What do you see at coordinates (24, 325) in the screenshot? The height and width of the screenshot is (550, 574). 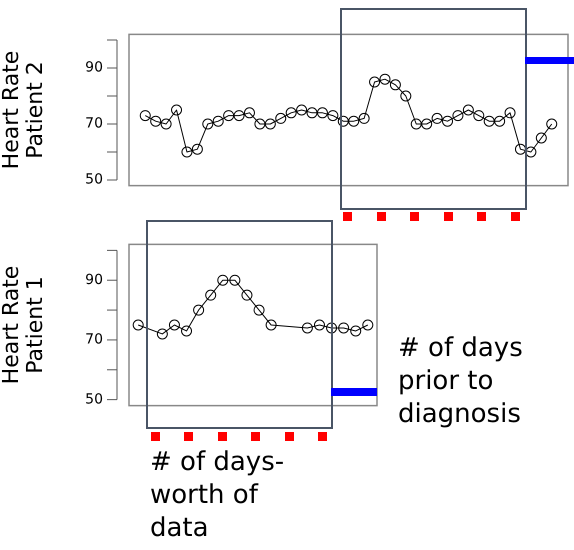 I see `y-axis-title: Heart Rate Patient 1` at bounding box center [24, 325].